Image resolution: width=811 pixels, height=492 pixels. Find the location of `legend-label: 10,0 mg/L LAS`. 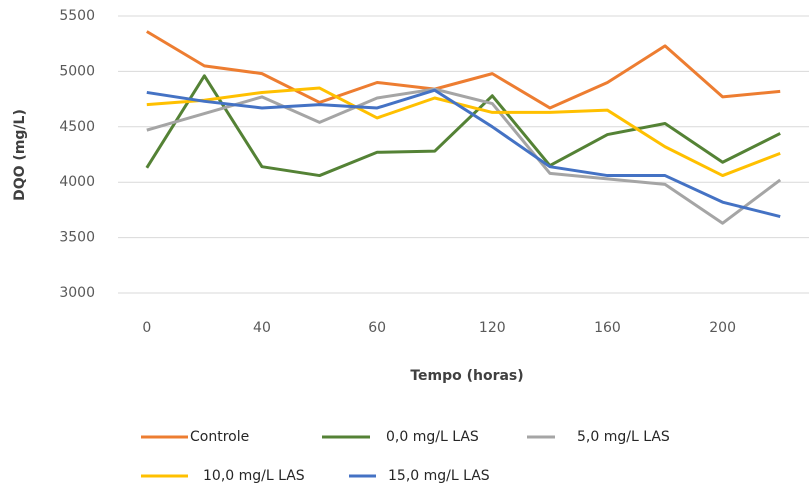

legend-label: 10,0 mg/L LAS is located at coordinates (254, 476).